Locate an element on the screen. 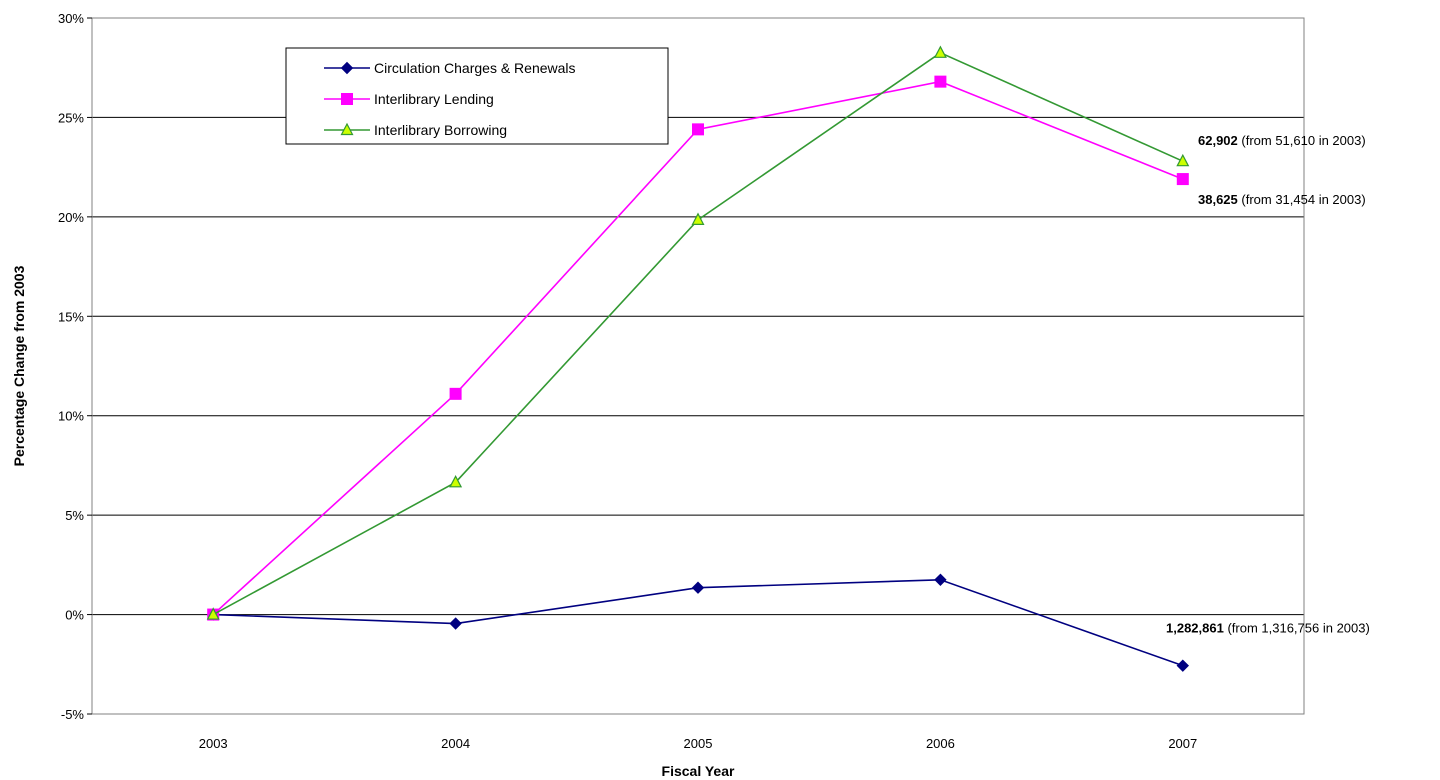 The image size is (1440, 780). x-tick-label: 2007 is located at coordinates (1182, 743).